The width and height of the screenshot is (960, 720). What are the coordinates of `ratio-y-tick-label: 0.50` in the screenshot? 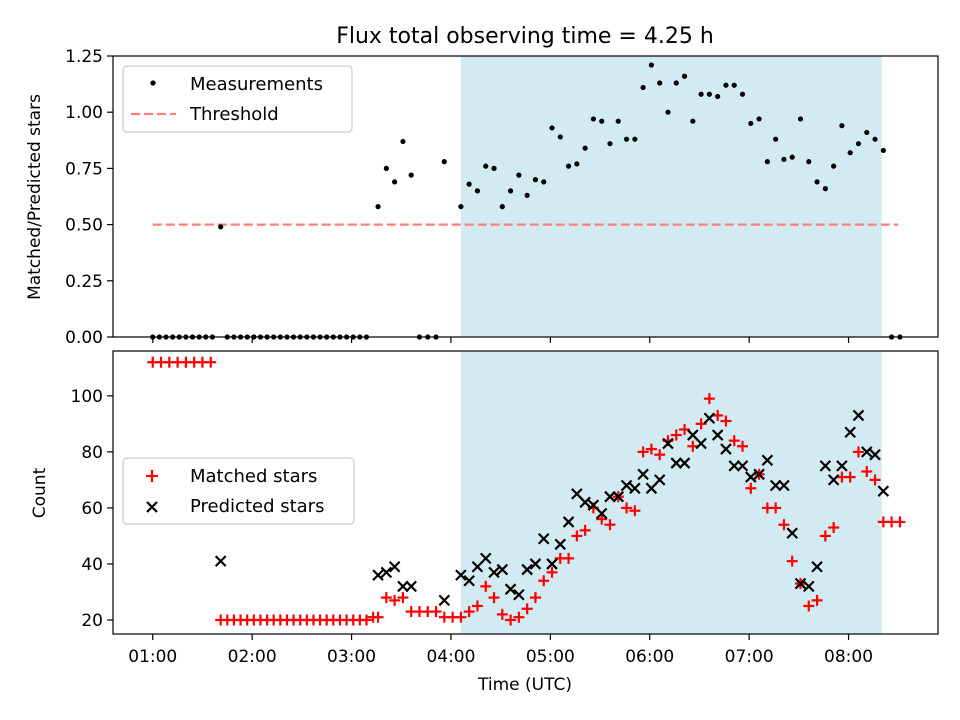 It's located at (84, 226).